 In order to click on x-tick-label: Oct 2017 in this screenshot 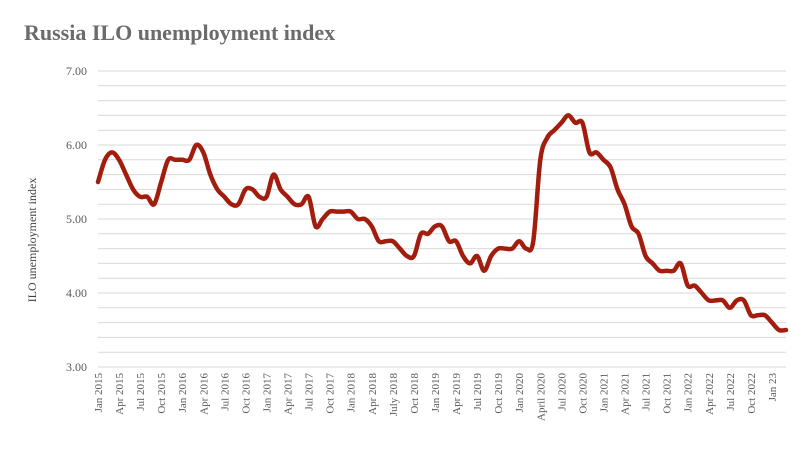, I will do `click(331, 393)`.